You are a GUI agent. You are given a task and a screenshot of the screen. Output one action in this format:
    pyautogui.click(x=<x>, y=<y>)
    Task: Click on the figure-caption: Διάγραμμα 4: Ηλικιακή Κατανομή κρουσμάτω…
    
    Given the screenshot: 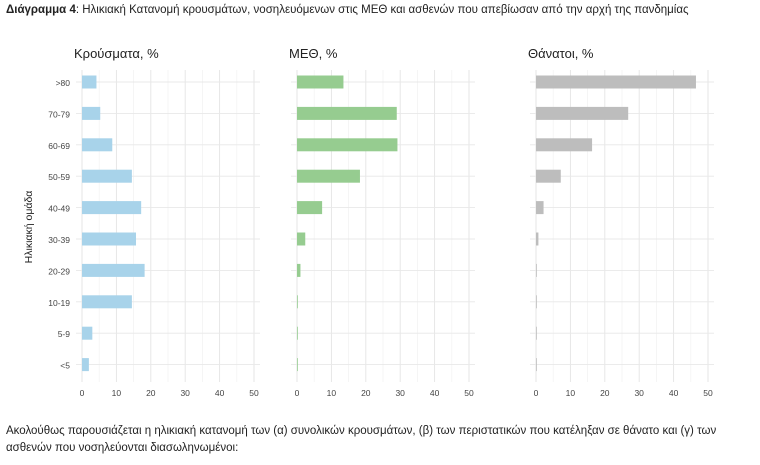 What is the action you would take?
    pyautogui.click(x=347, y=10)
    